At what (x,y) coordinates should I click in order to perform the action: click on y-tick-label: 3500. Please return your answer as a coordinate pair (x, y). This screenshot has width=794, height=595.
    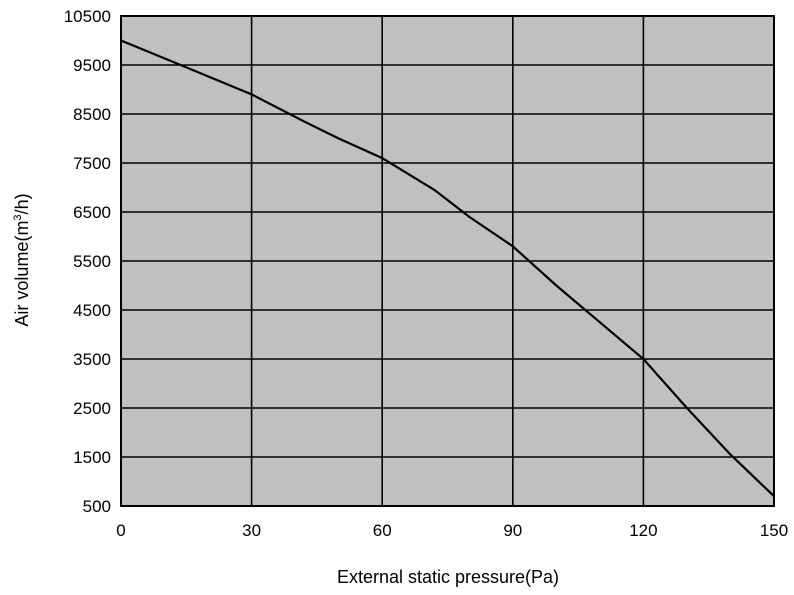
    Looking at the image, I should click on (92, 359).